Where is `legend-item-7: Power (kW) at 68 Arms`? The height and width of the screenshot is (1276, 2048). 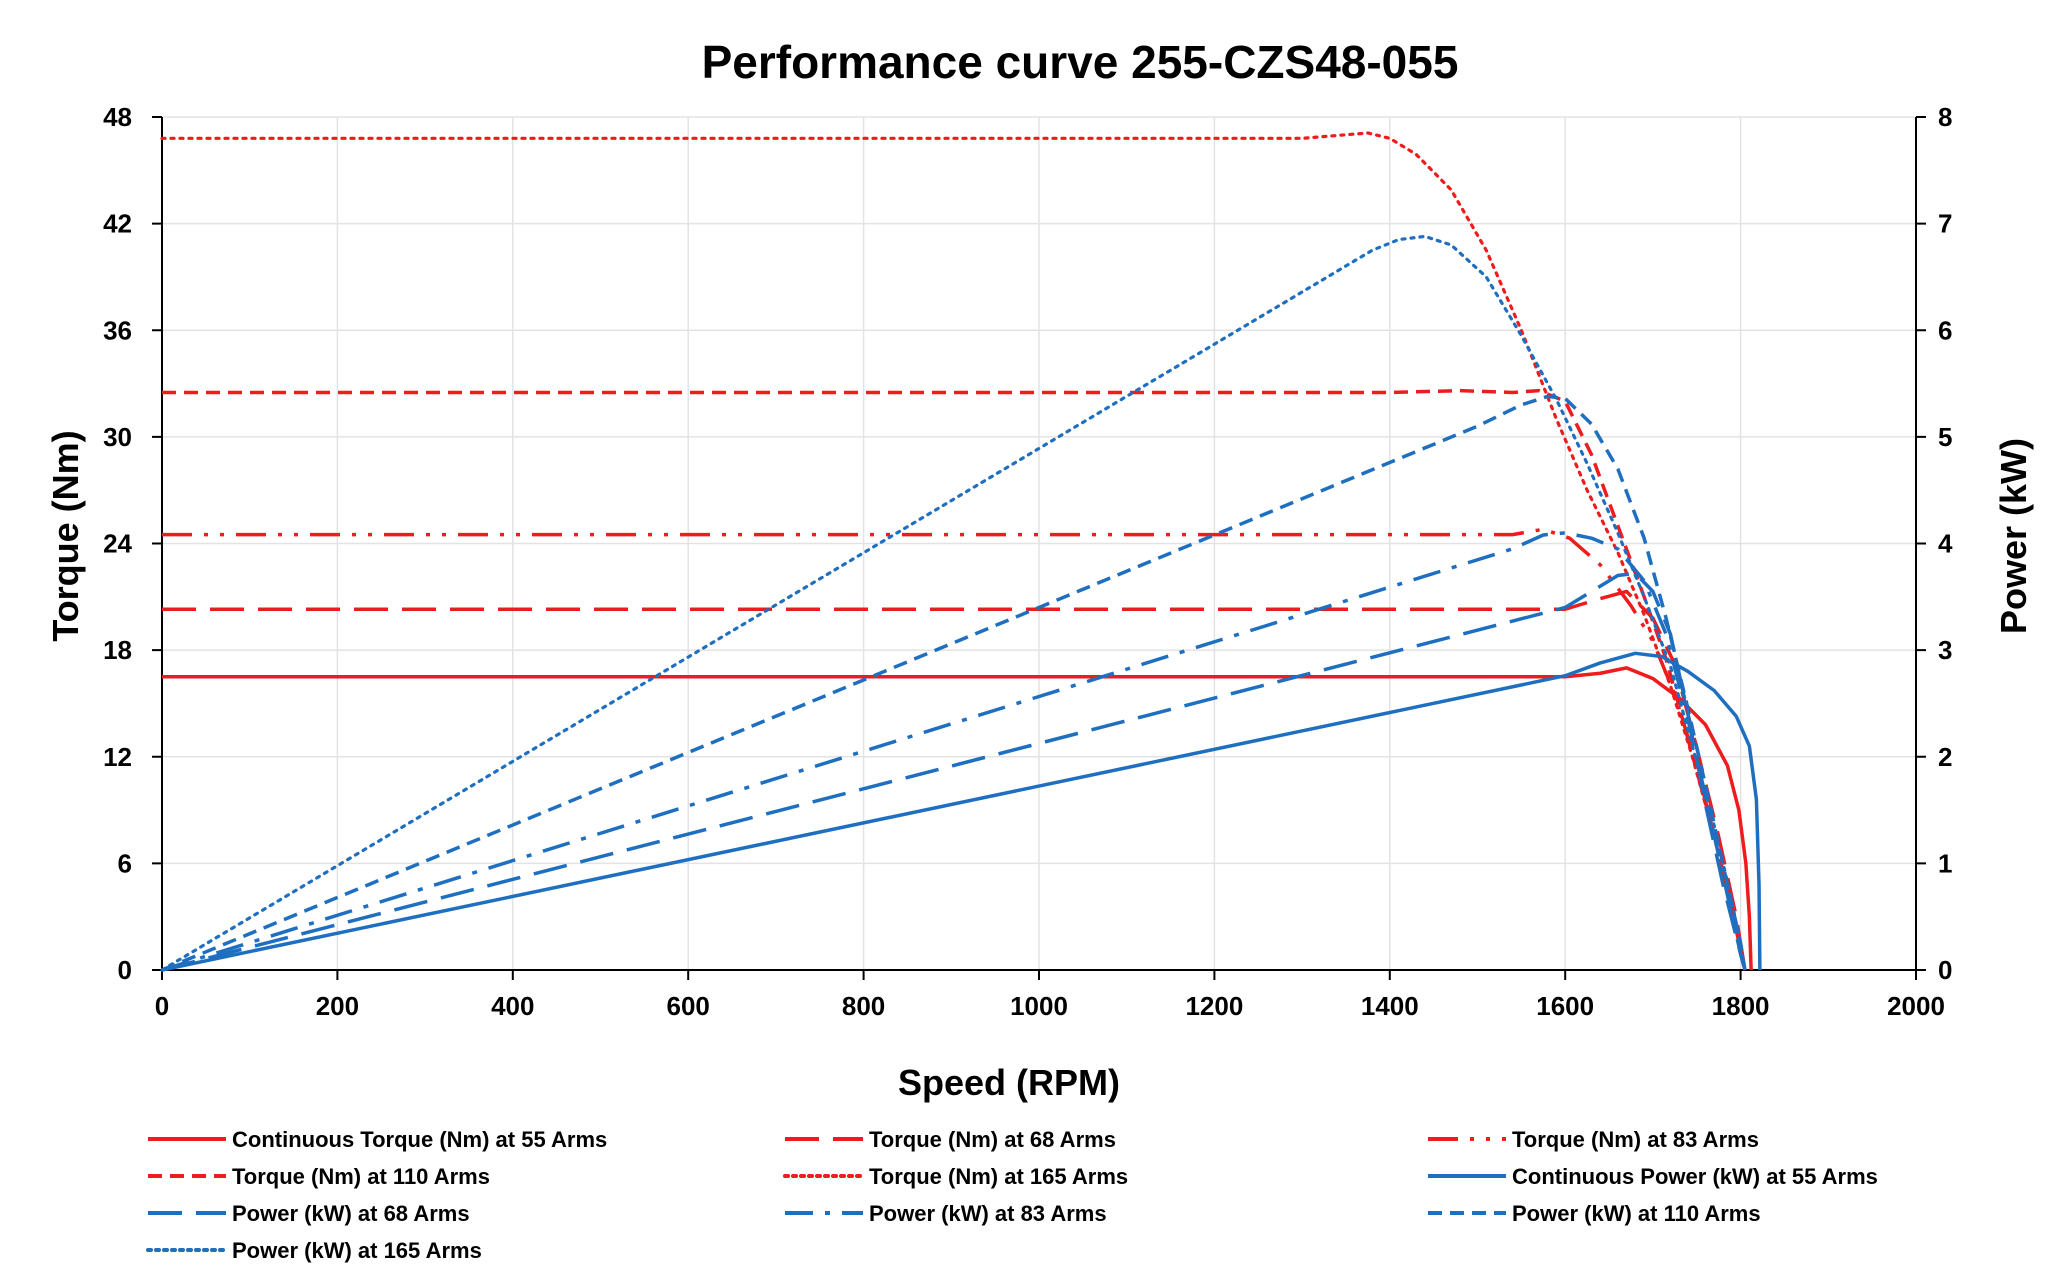 legend-item-7: Power (kW) at 68 Arms is located at coordinates (309, 1213).